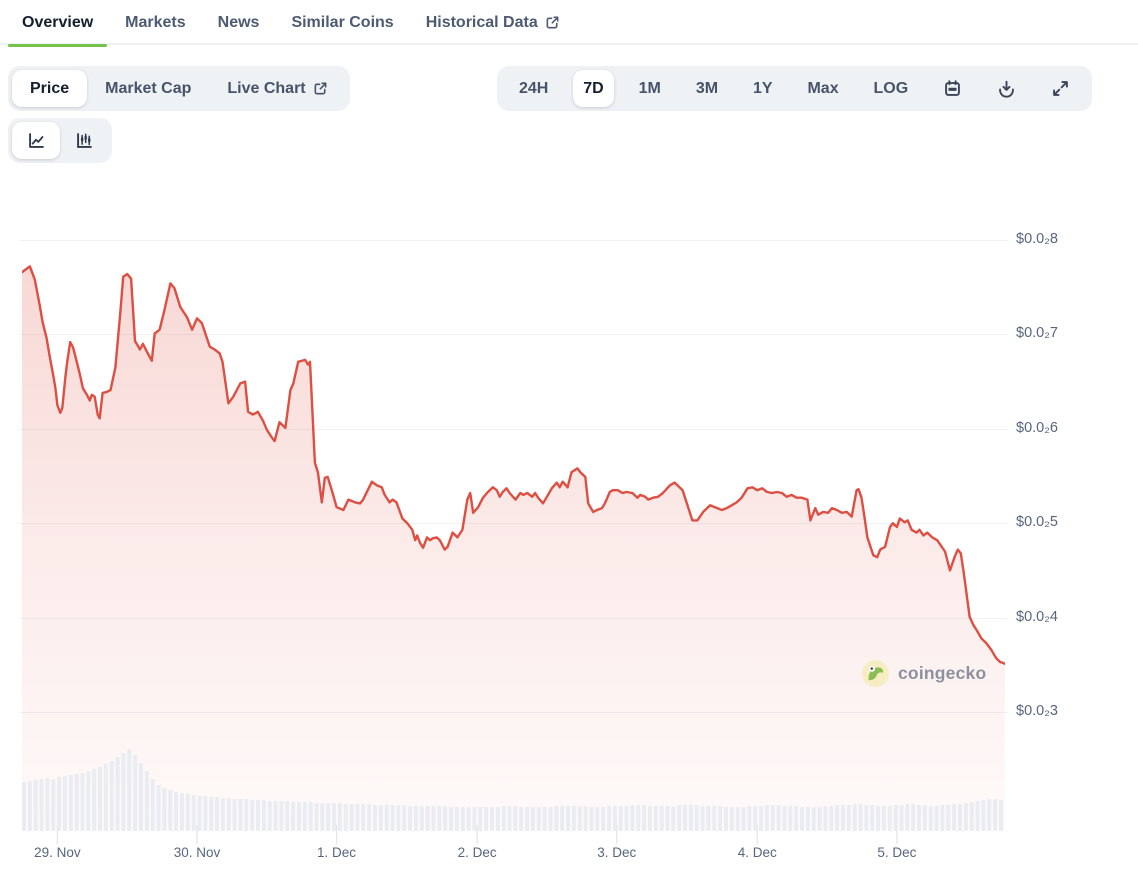  What do you see at coordinates (794, 88) in the screenshot?
I see `range-toolbar: 24H 7D 1M 3M 1Y Max LOG` at bounding box center [794, 88].